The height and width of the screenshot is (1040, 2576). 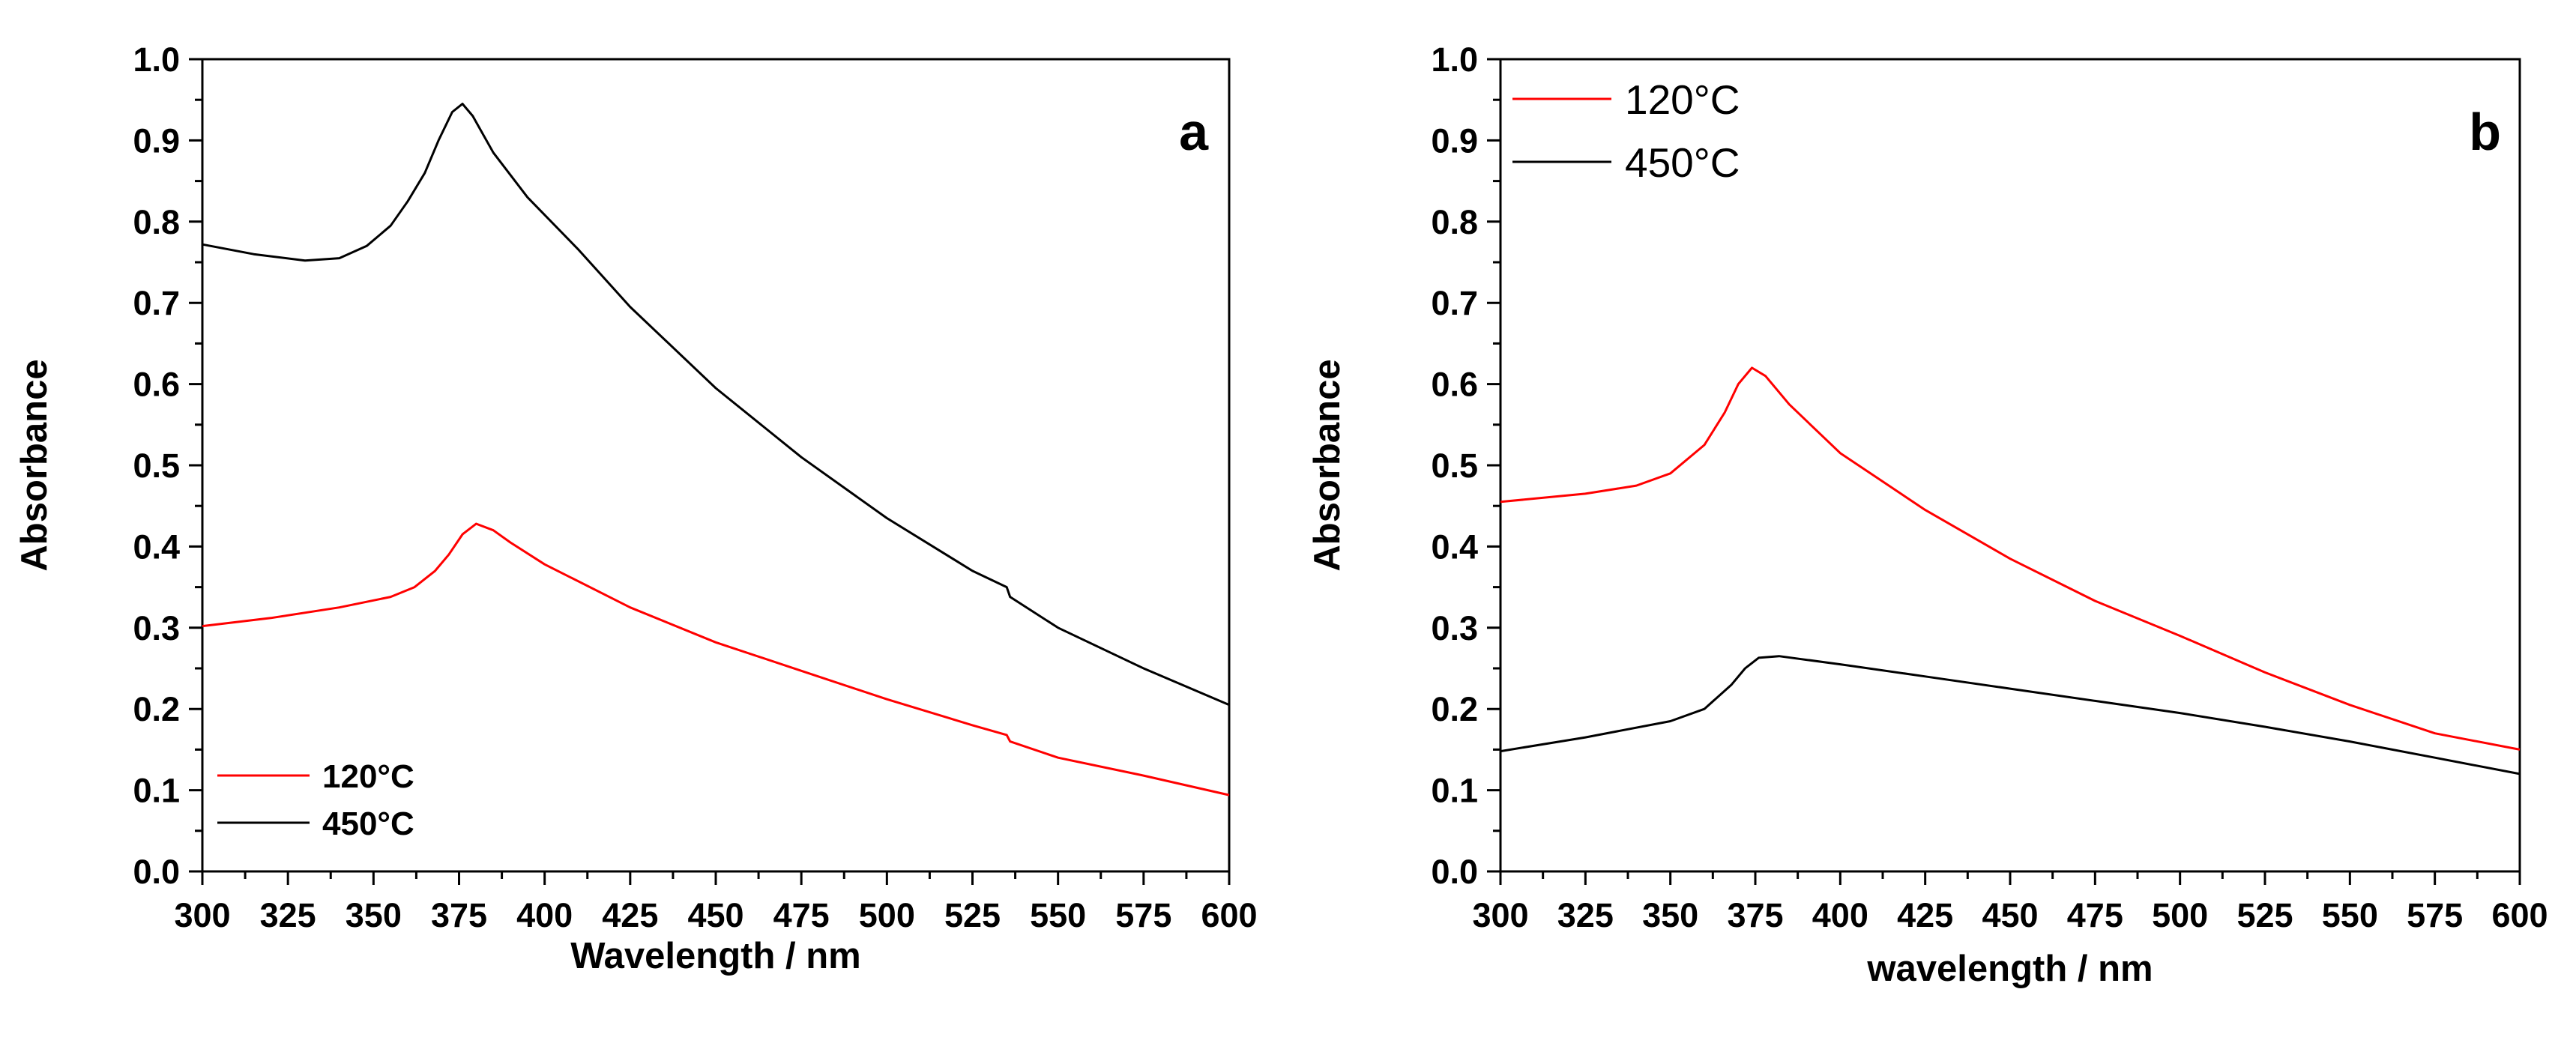 I want to click on x-axis-title: Wavelength / nm, so click(x=715, y=956).